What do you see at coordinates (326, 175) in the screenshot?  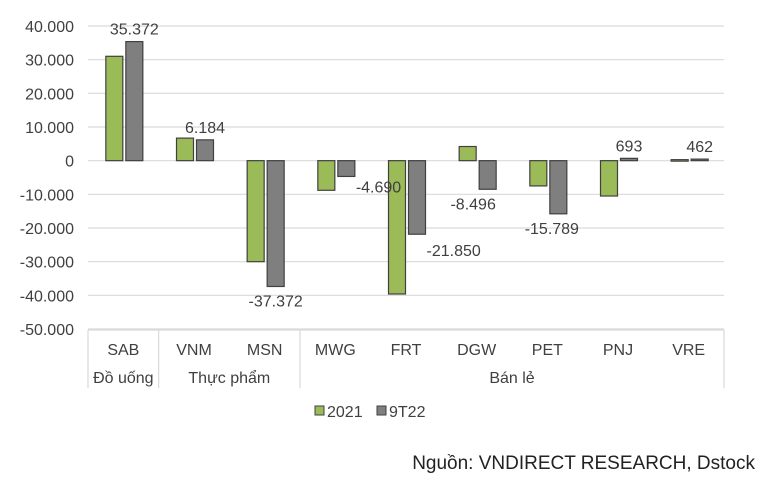 I see `bar-2021-MWG` at bounding box center [326, 175].